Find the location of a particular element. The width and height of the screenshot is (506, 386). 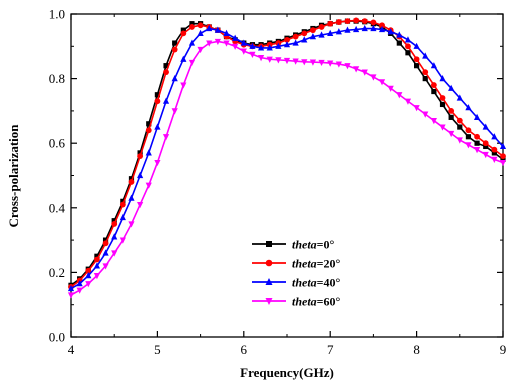

legend-label: theta=20° is located at coordinates (316, 264).